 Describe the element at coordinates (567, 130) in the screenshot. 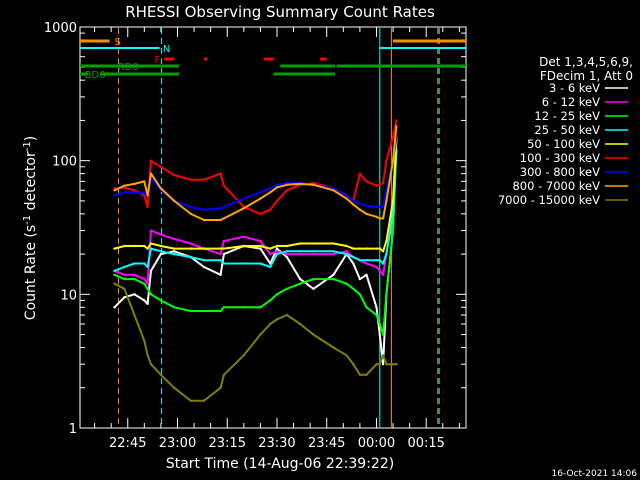

I see `legend-entry-label: 25 - 50 keV` at that location.